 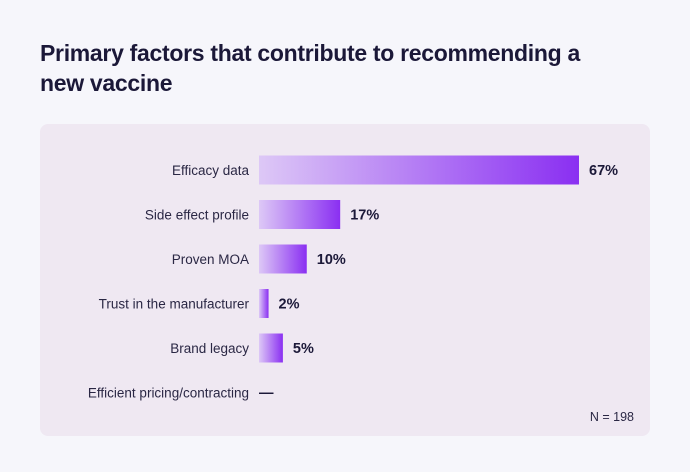 I want to click on category-label-side-effect-profile: Side effect profile, so click(x=197, y=215).